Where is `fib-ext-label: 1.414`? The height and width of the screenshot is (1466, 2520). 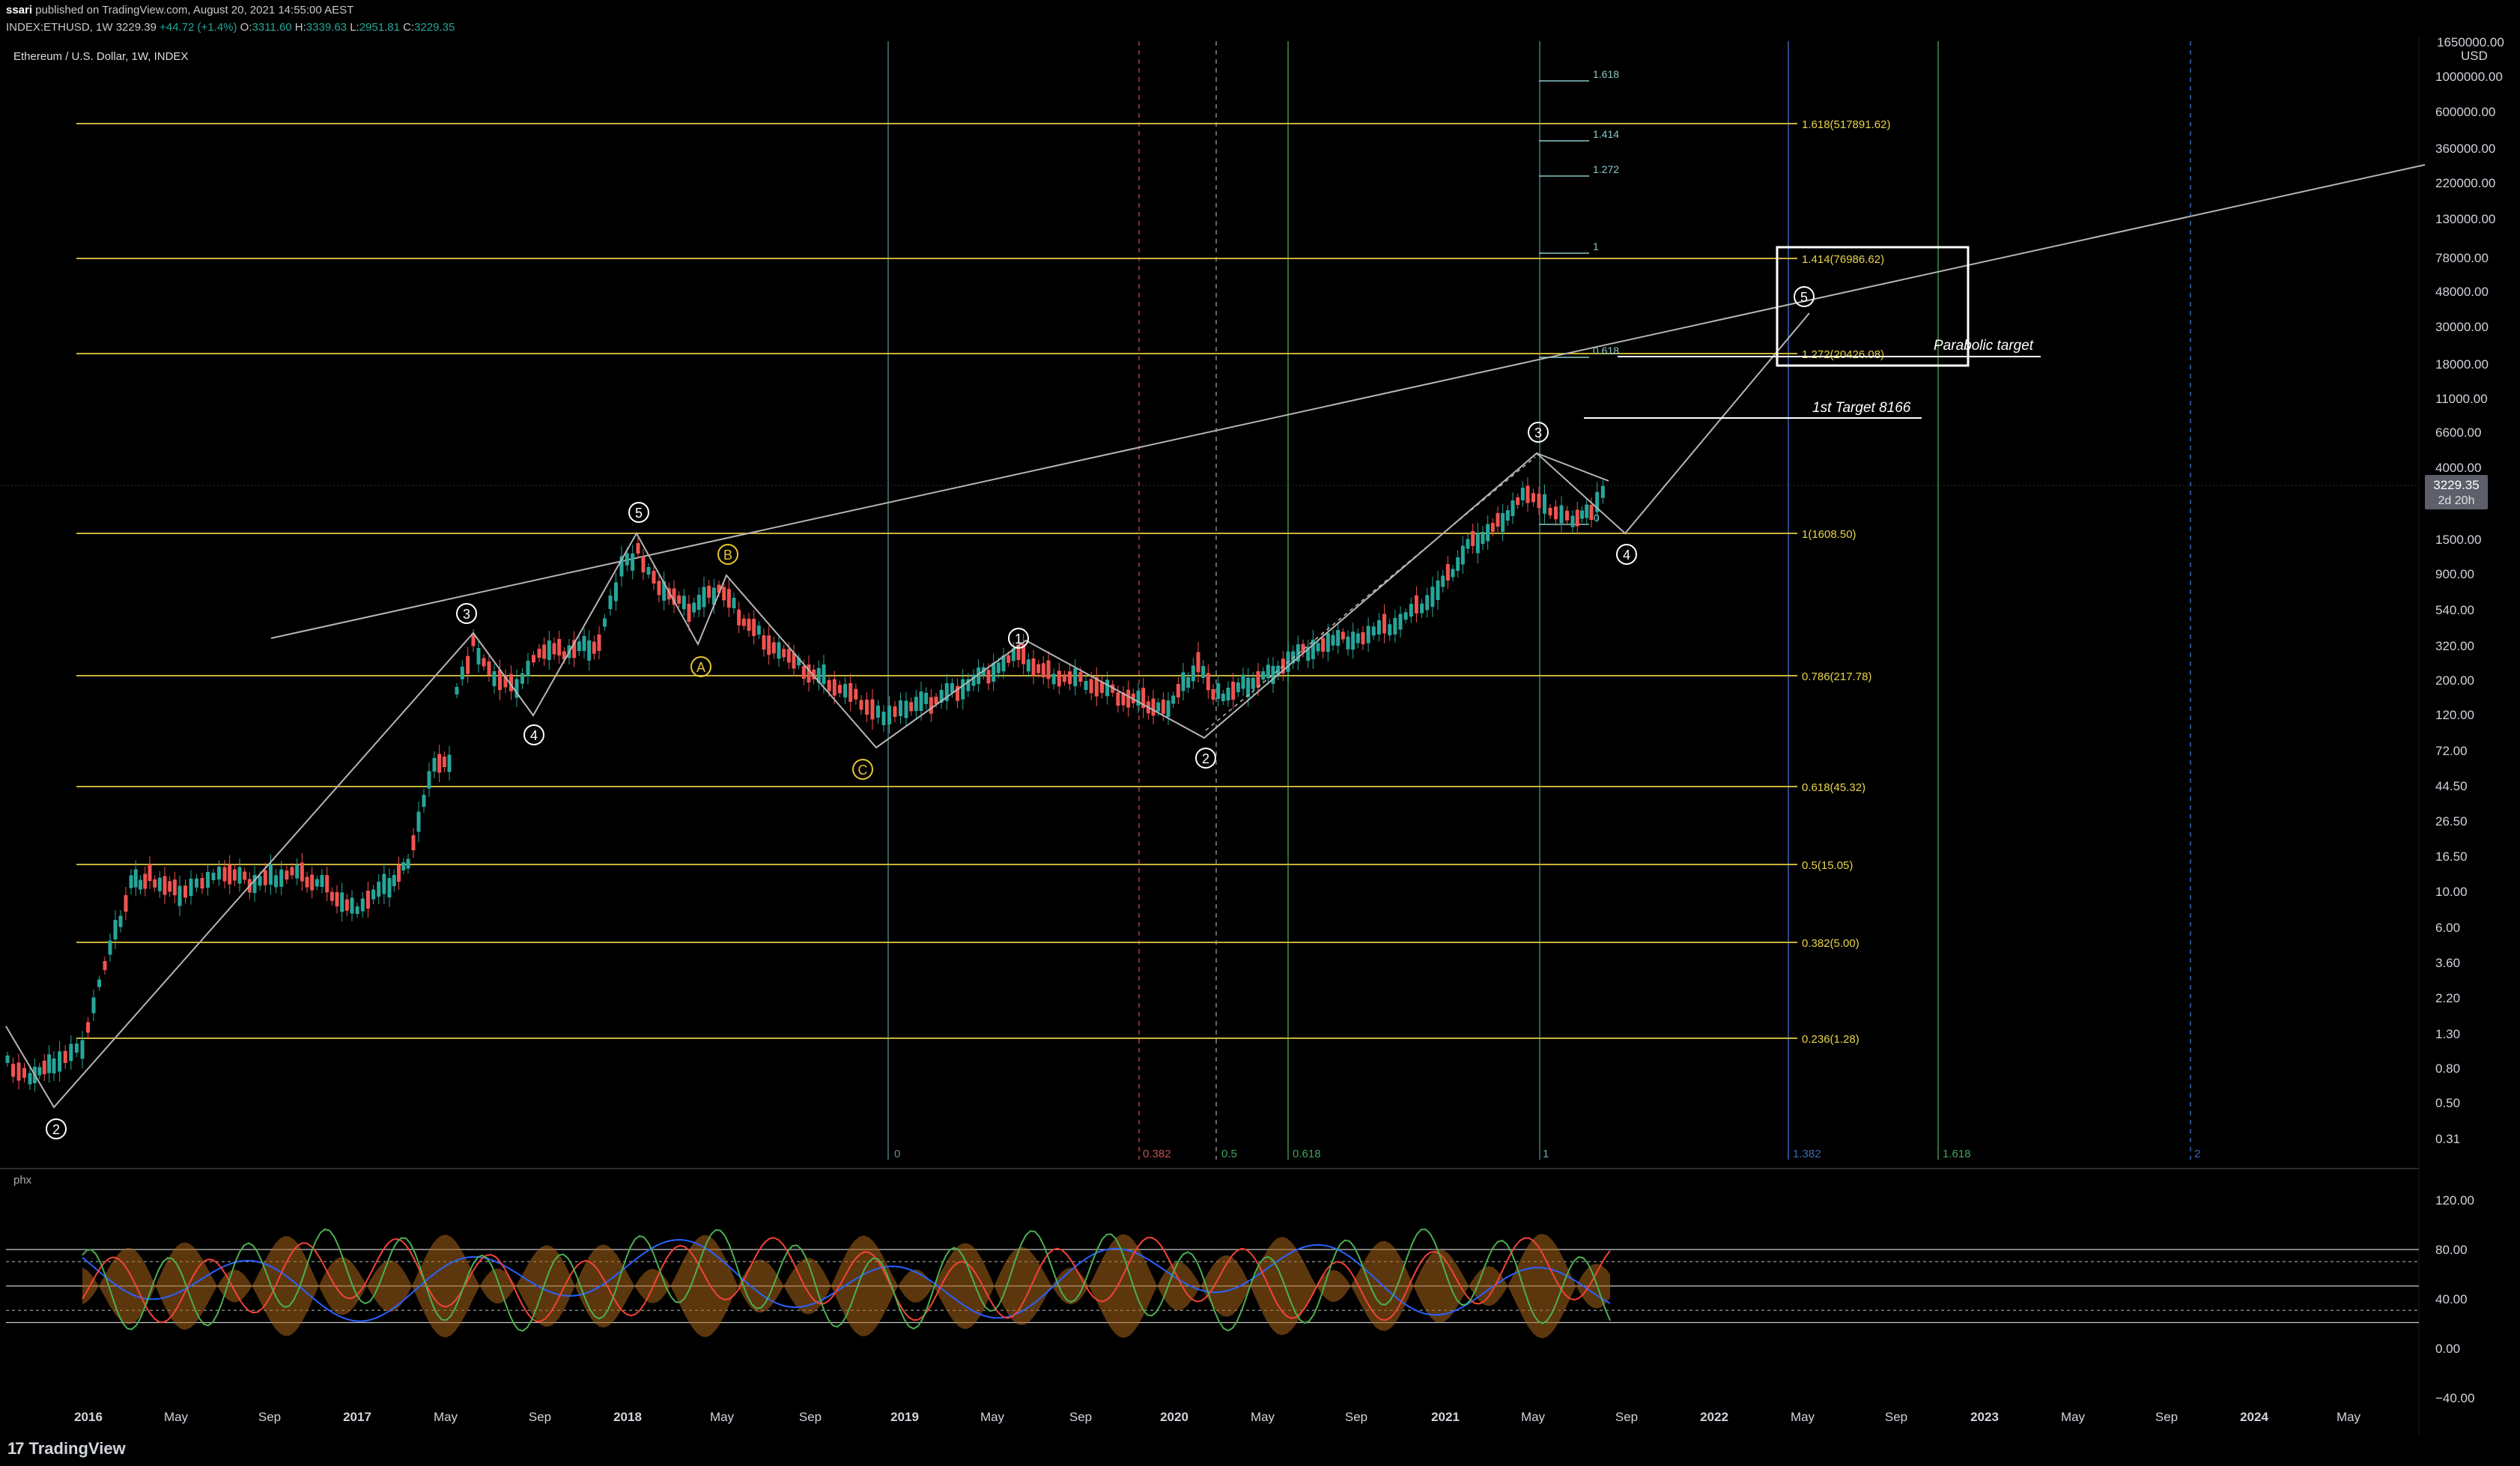 fib-ext-label: 1.414 is located at coordinates (1606, 134).